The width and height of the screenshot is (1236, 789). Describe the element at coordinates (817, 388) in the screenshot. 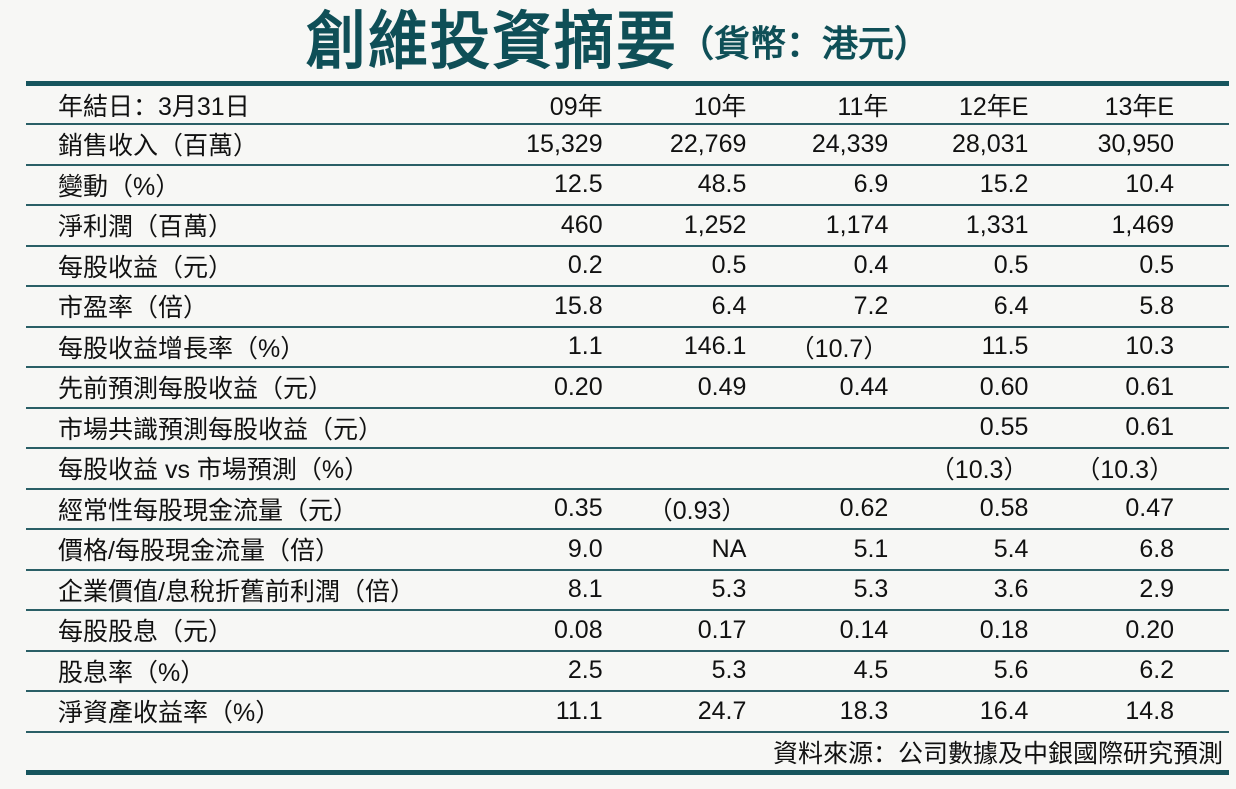

I see `table-cell: 0.44` at that location.